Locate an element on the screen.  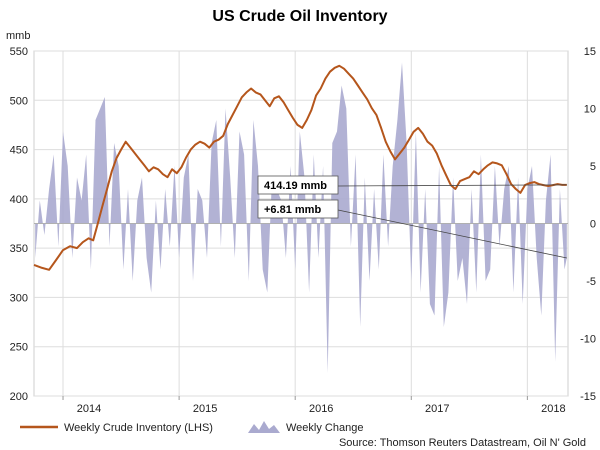
left-y-tick-label: 350 is located at coordinates (19, 249).